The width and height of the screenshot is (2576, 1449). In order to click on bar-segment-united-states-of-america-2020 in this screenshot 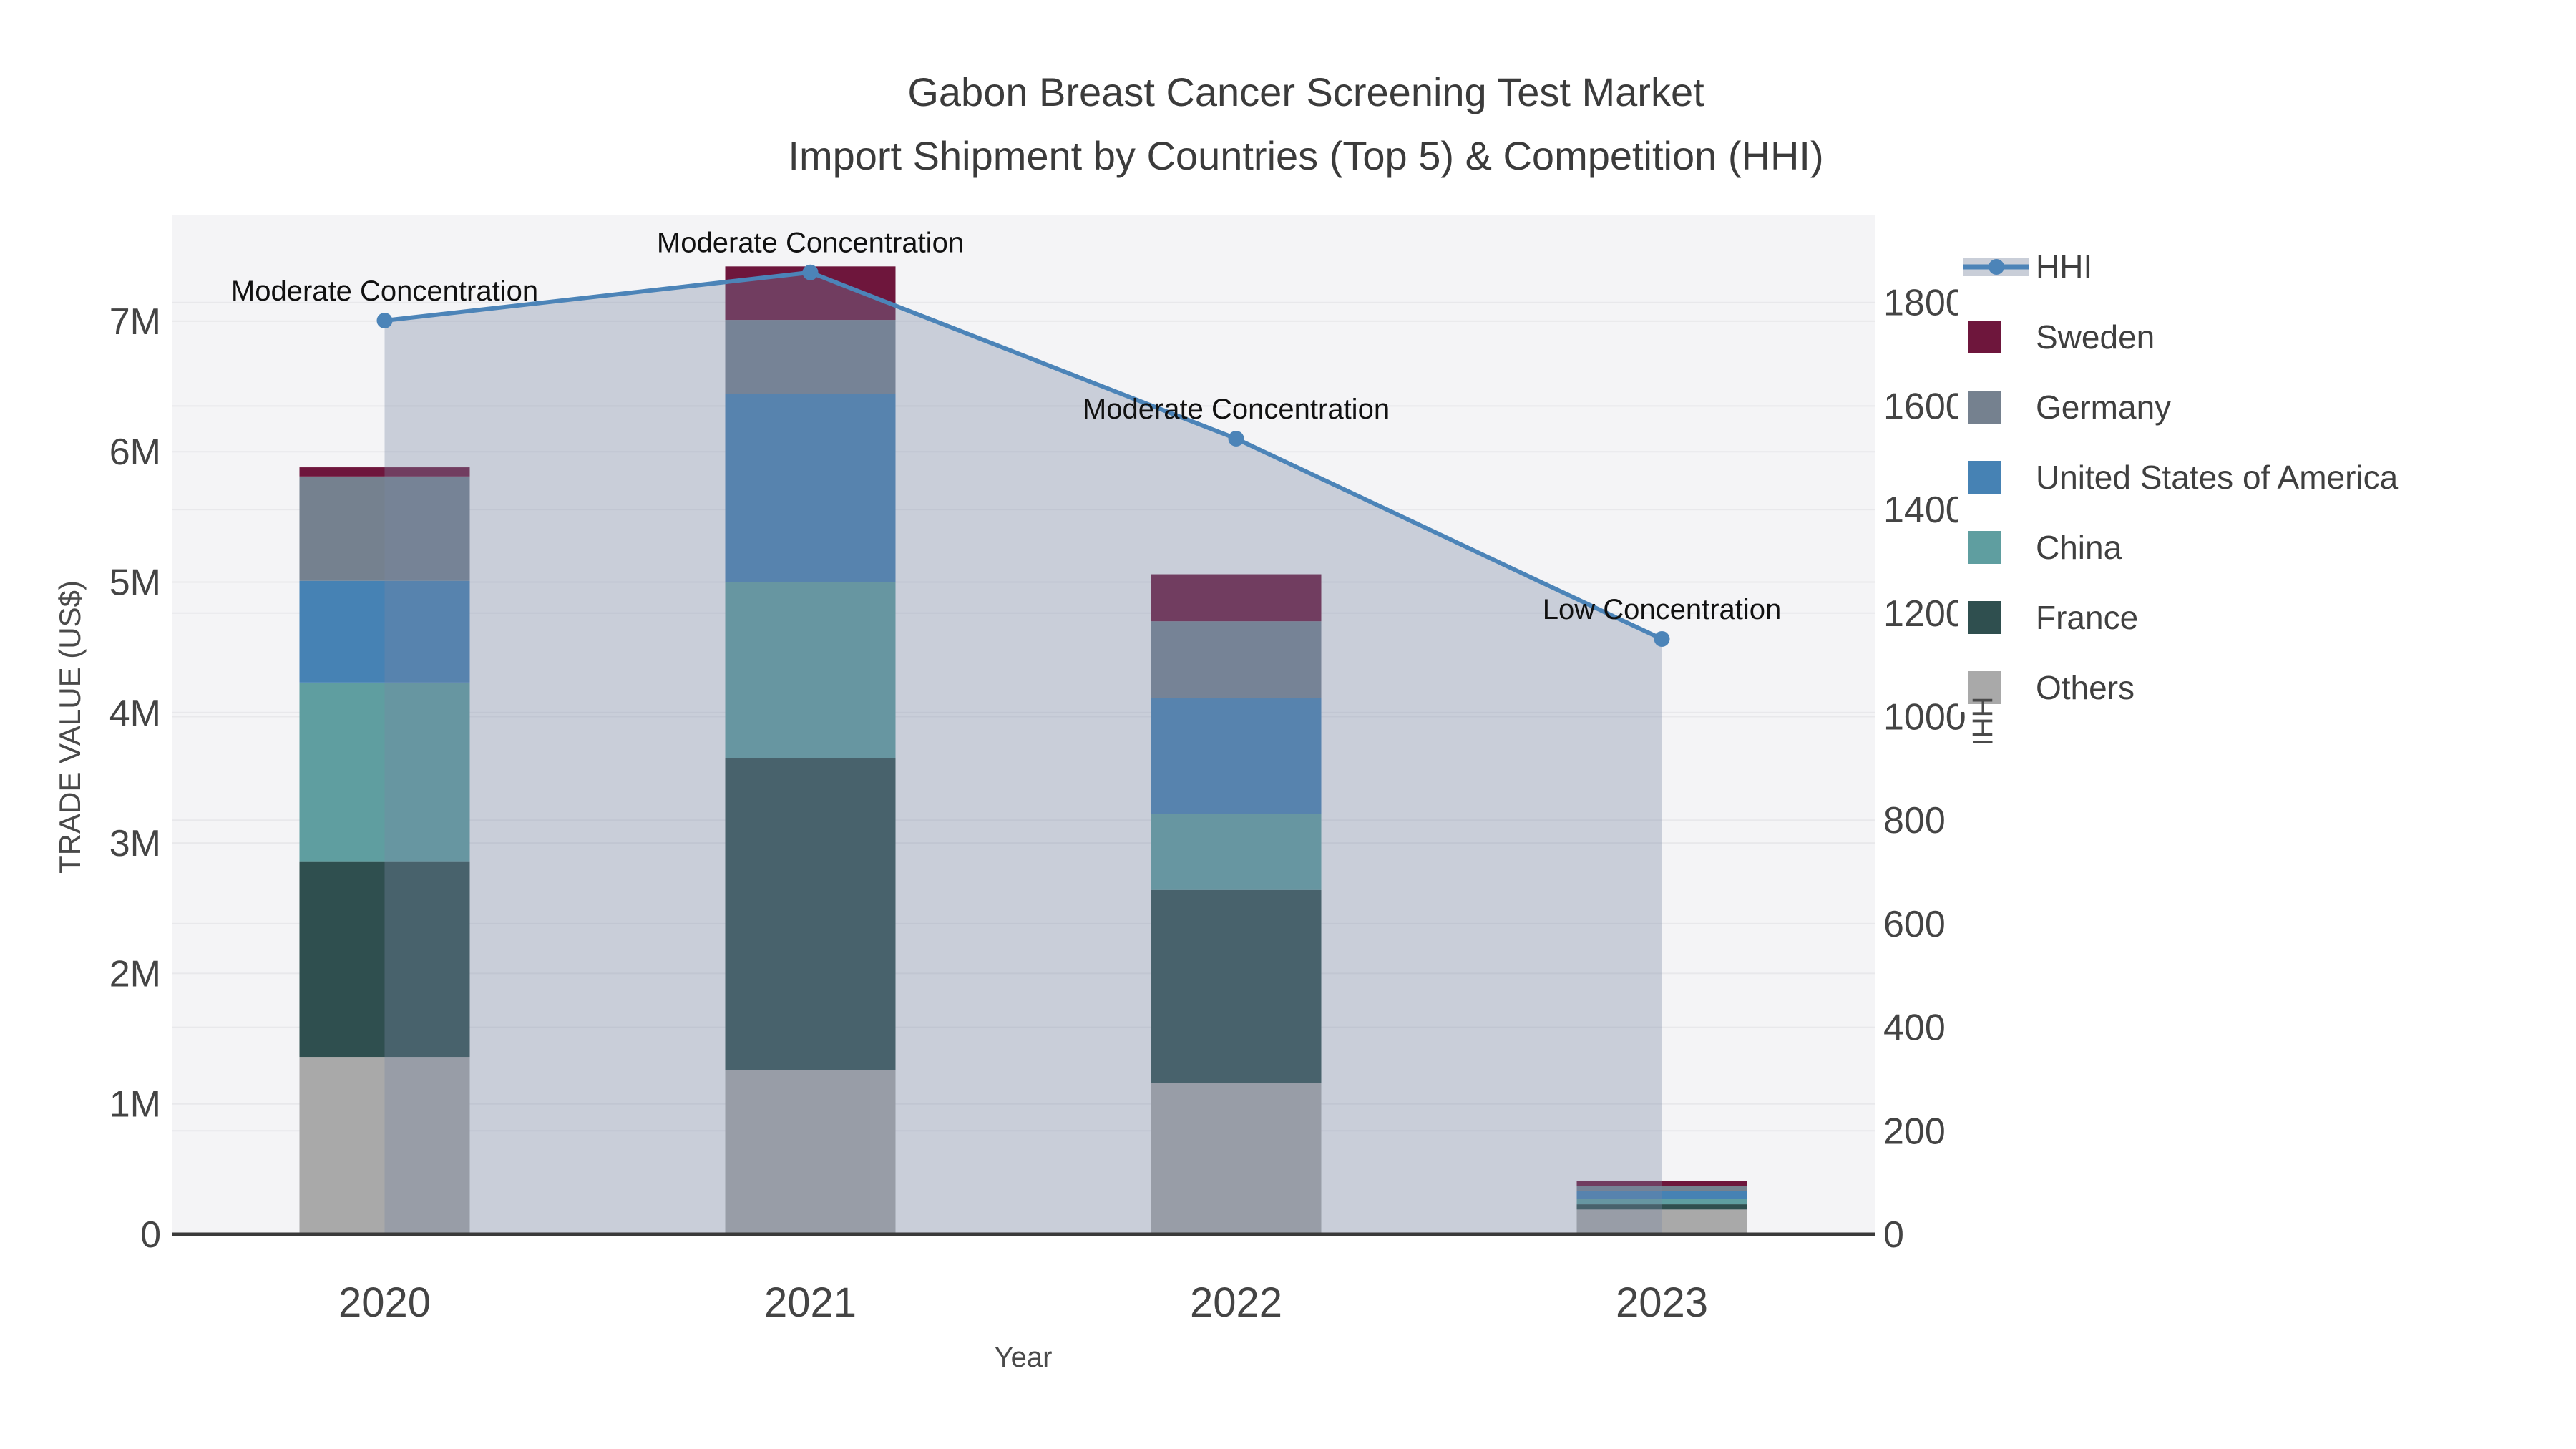, I will do `click(384, 631)`.